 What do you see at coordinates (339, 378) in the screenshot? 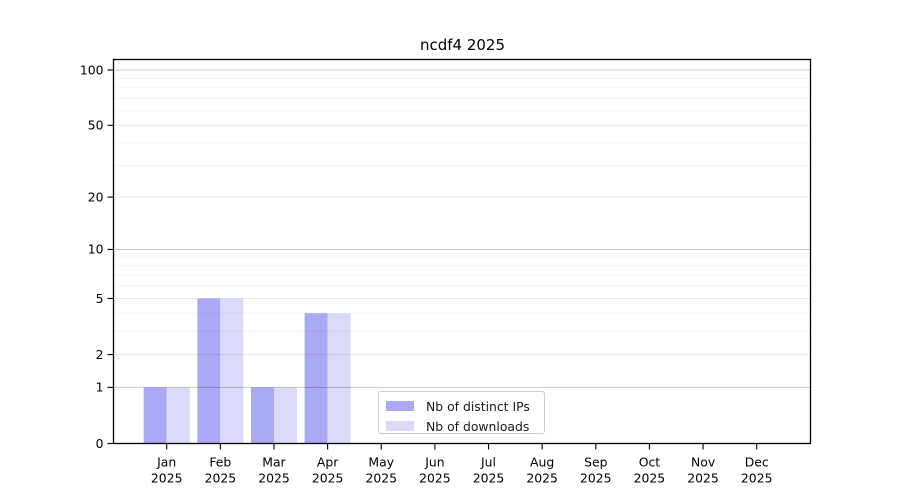
I see `bar-downloads-apr` at bounding box center [339, 378].